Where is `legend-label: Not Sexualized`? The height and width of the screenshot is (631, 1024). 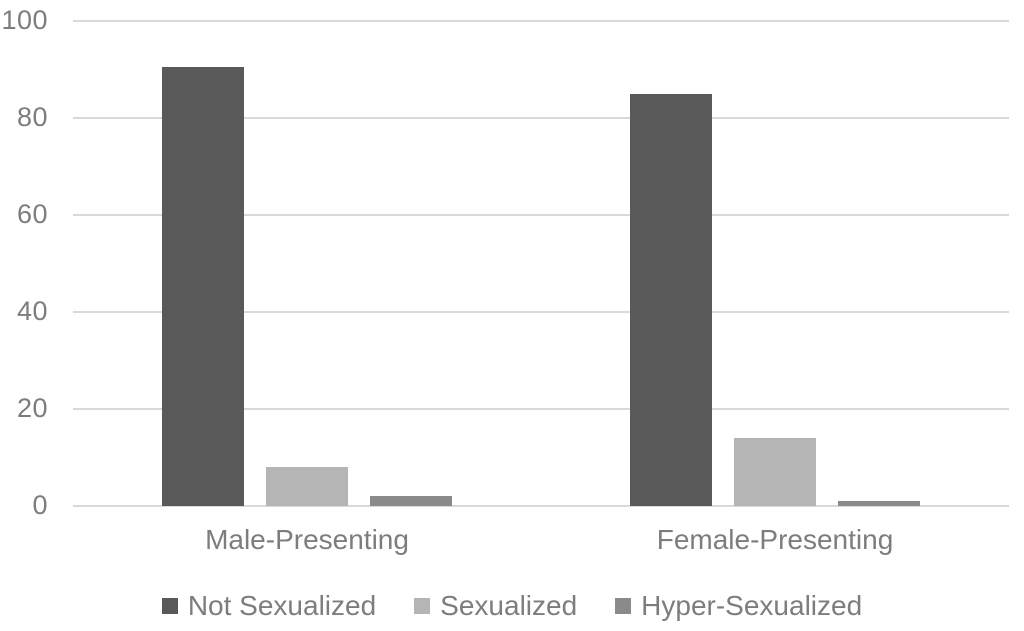 legend-label: Not Sexualized is located at coordinates (282, 605).